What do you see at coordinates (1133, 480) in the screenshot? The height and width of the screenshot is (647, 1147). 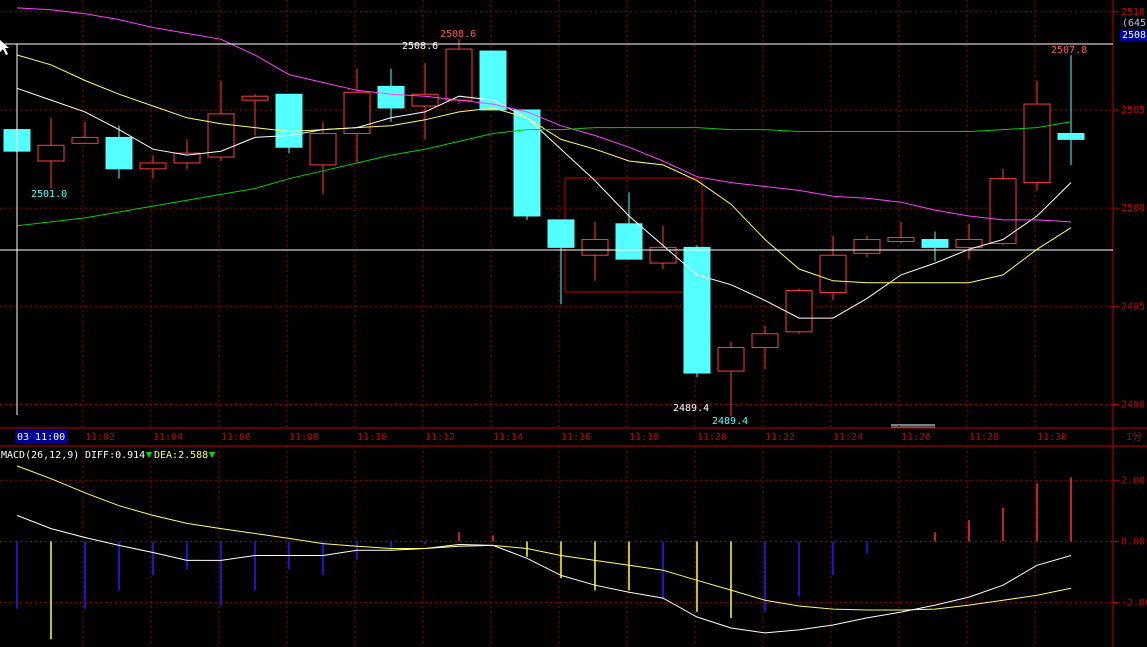 I see `y-tick-label: 2.00` at bounding box center [1133, 480].